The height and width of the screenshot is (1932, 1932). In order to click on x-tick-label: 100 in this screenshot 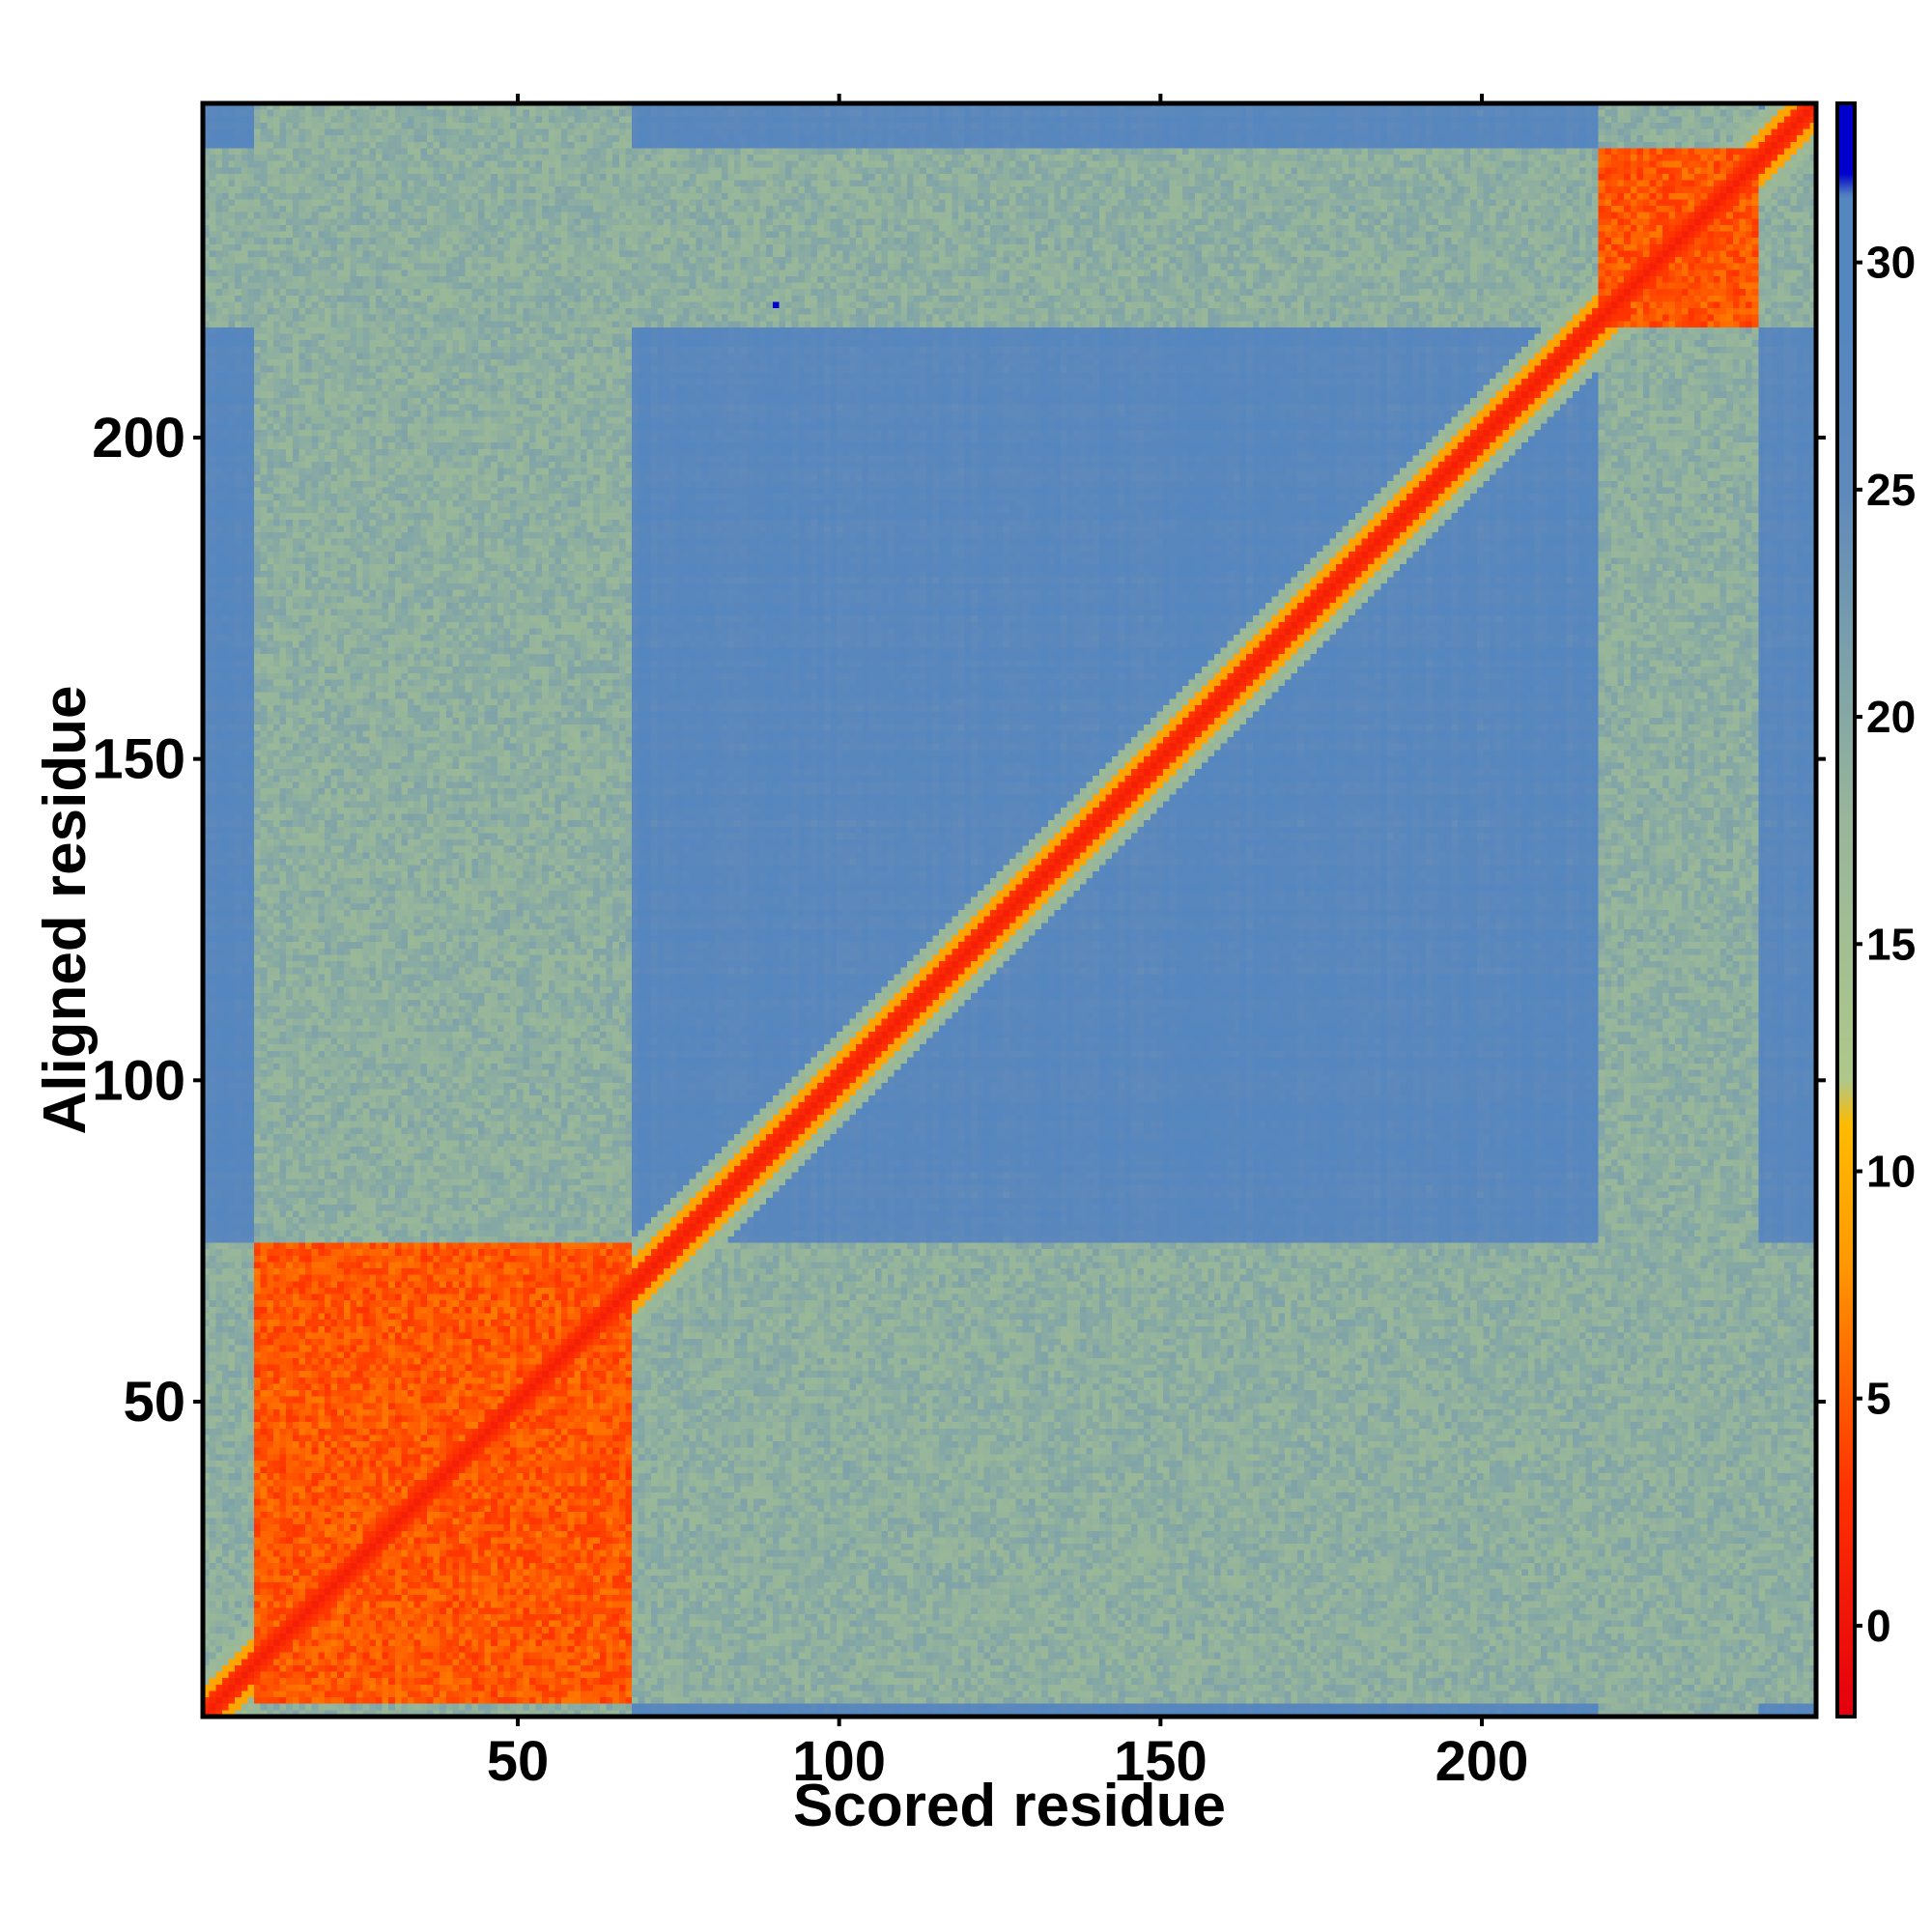, I will do `click(839, 1761)`.